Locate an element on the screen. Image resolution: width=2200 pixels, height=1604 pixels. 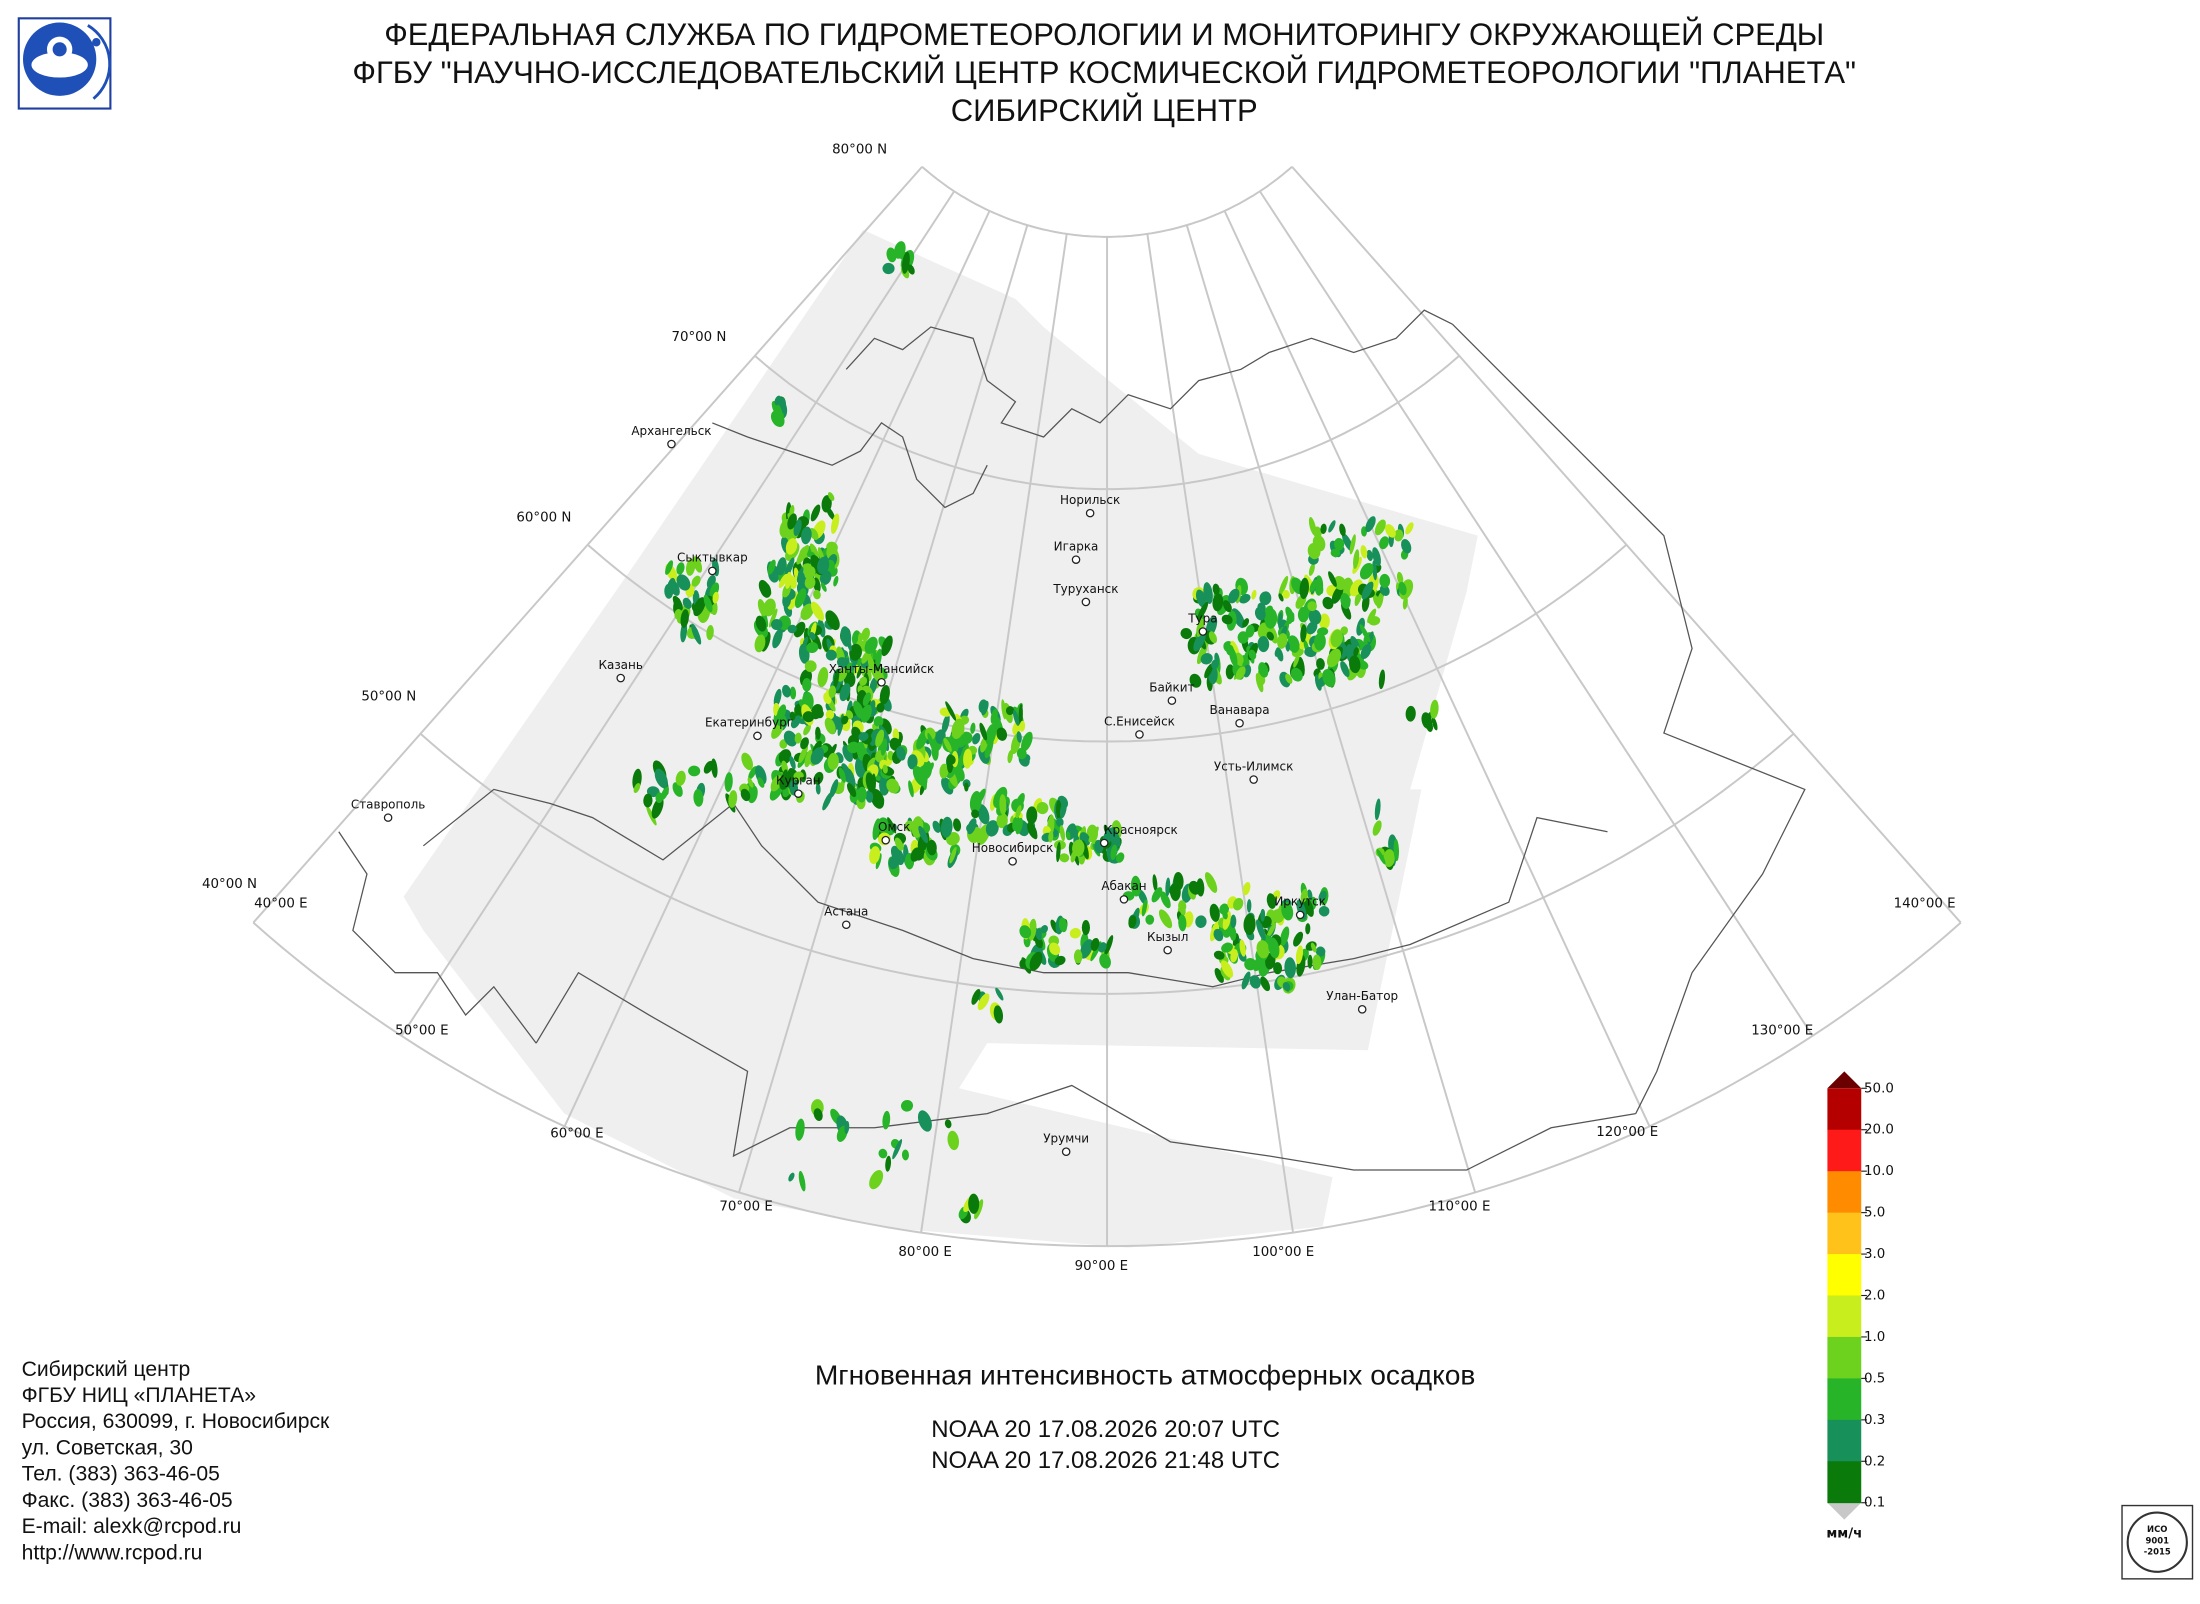
logo is located at coordinates (64, 63).